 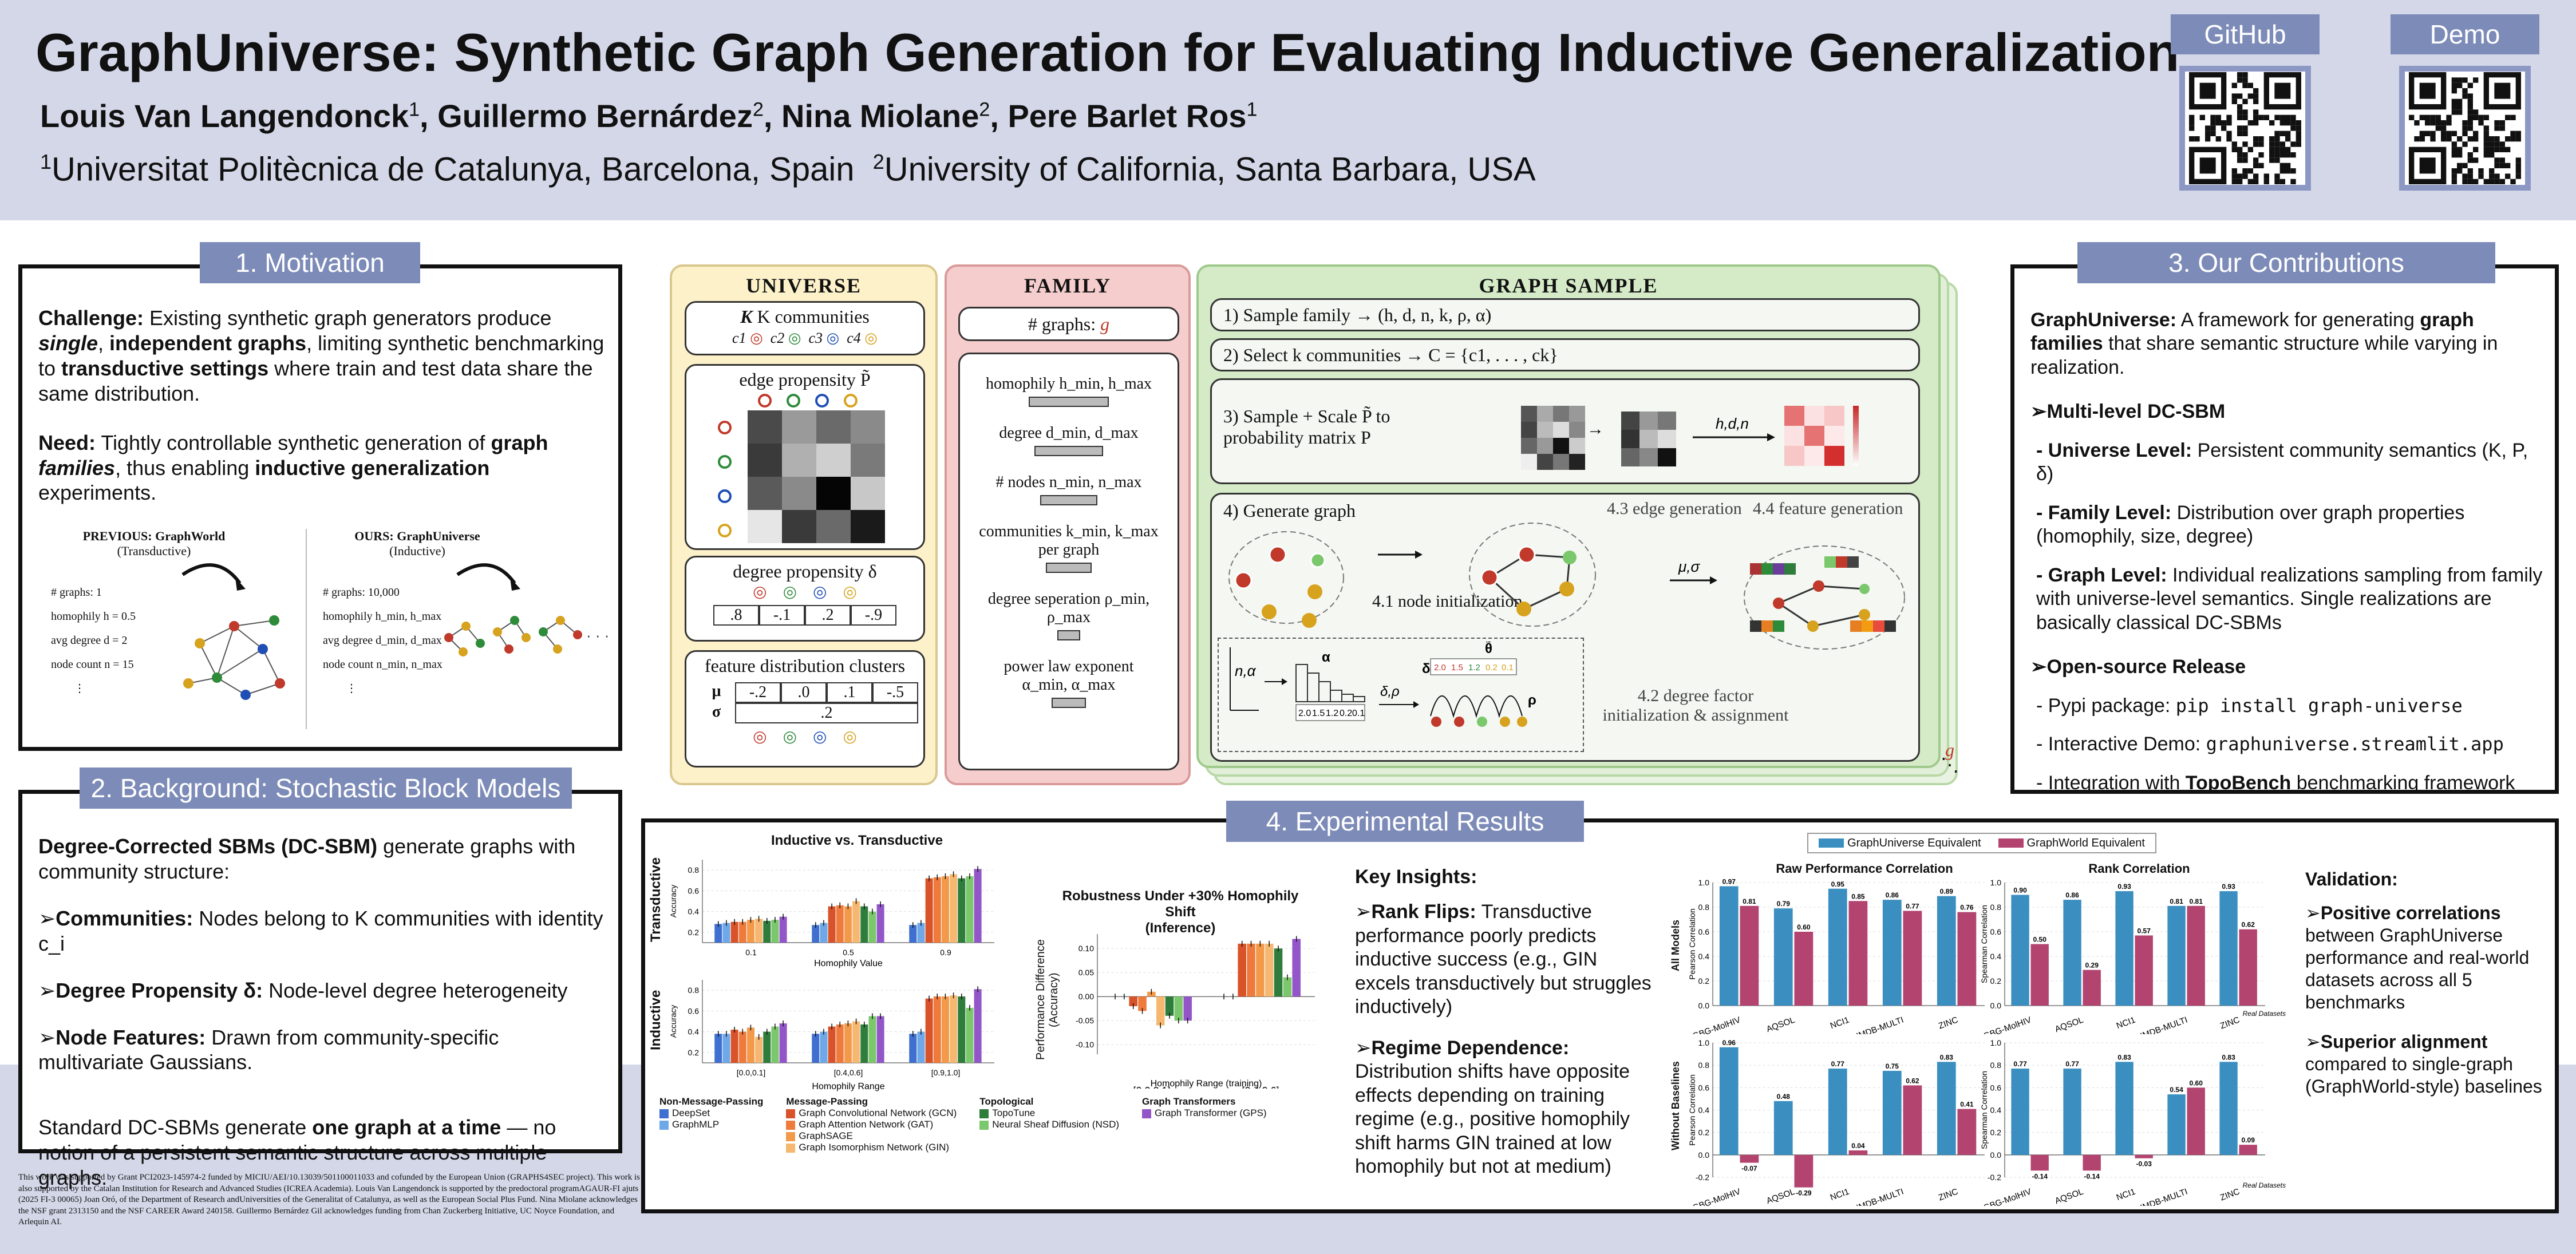 What do you see at coordinates (2286, 262) in the screenshot?
I see `contributions-title: 3. Our Contributions` at bounding box center [2286, 262].